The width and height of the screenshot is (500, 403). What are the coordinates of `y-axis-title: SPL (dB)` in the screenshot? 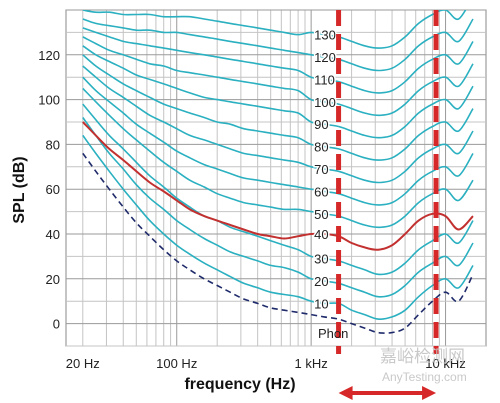 It's located at (19, 189).